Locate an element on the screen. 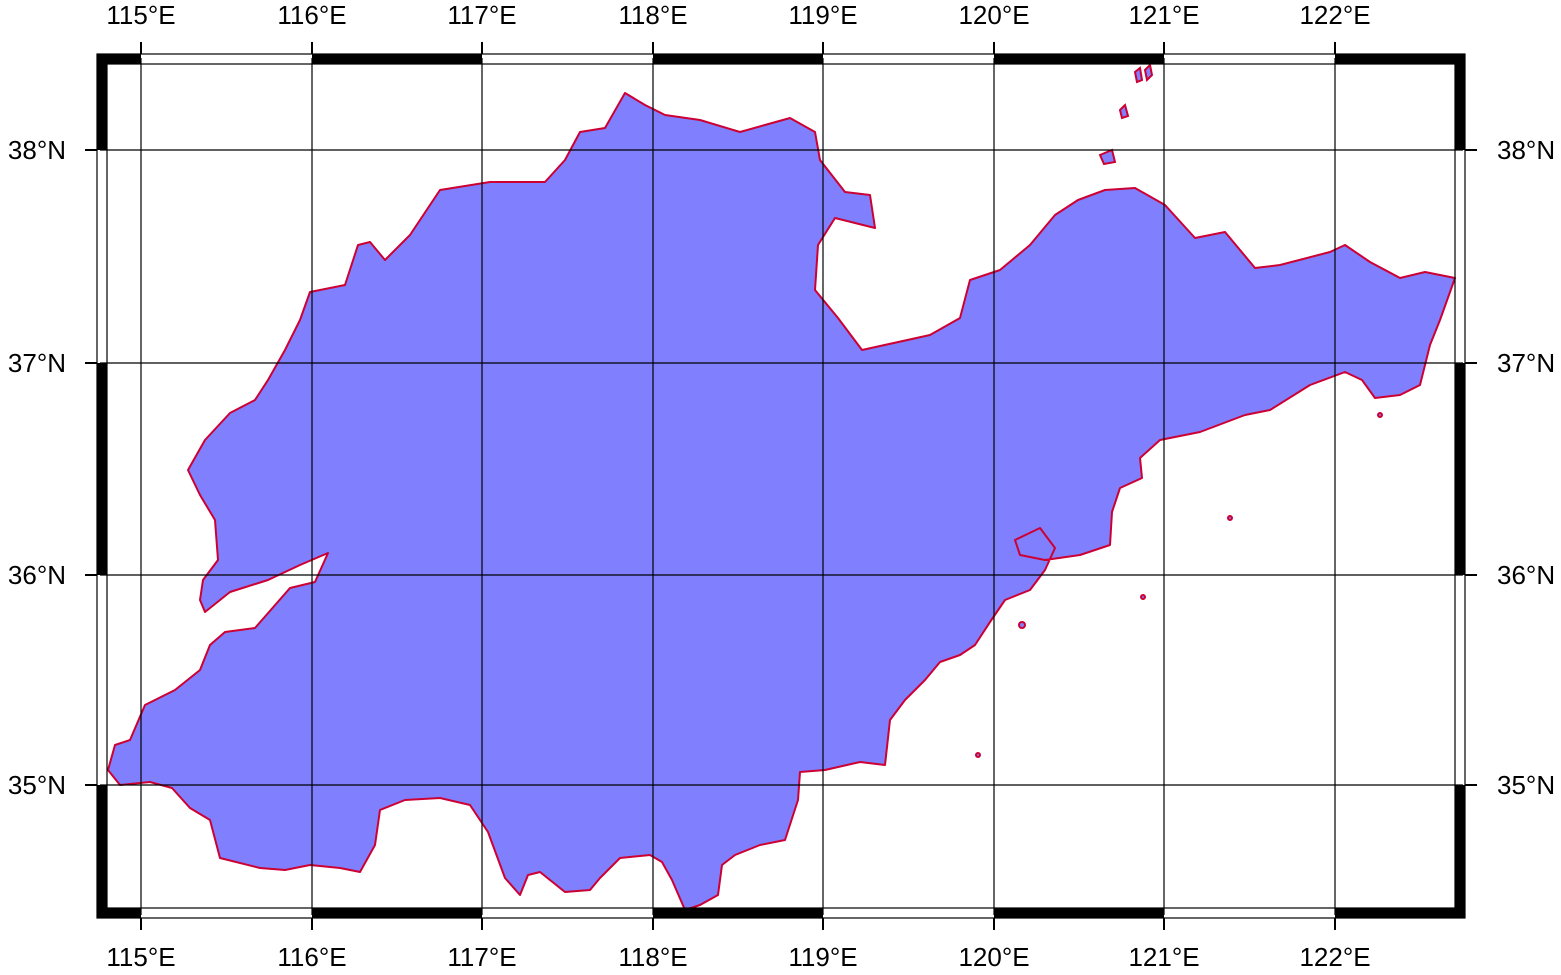 Image resolution: width=1561 pixels, height=975 pixels. lon-label-top: 116°E is located at coordinates (311, 15).